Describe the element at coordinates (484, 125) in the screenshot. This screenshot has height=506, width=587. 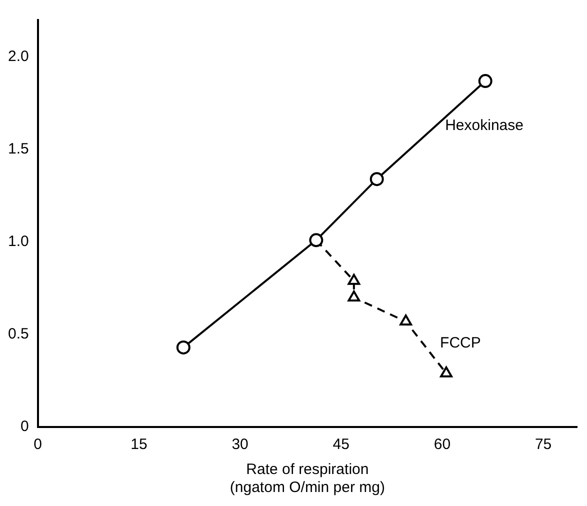
I see `series-label: Hexokinase` at that location.